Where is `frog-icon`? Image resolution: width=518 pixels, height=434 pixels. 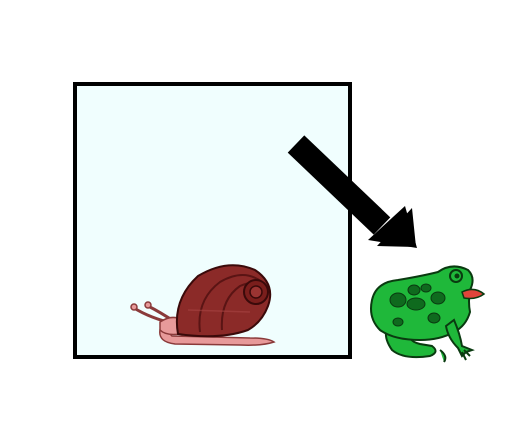 frog-icon is located at coordinates (428, 314).